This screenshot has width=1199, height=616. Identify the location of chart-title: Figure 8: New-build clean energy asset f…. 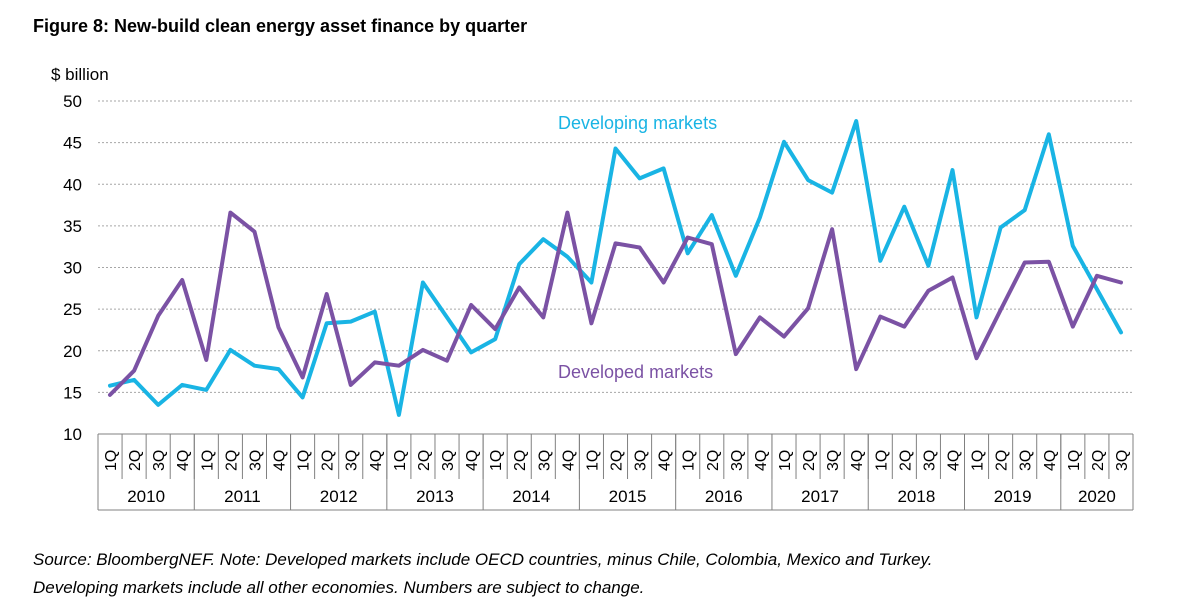
(280, 26).